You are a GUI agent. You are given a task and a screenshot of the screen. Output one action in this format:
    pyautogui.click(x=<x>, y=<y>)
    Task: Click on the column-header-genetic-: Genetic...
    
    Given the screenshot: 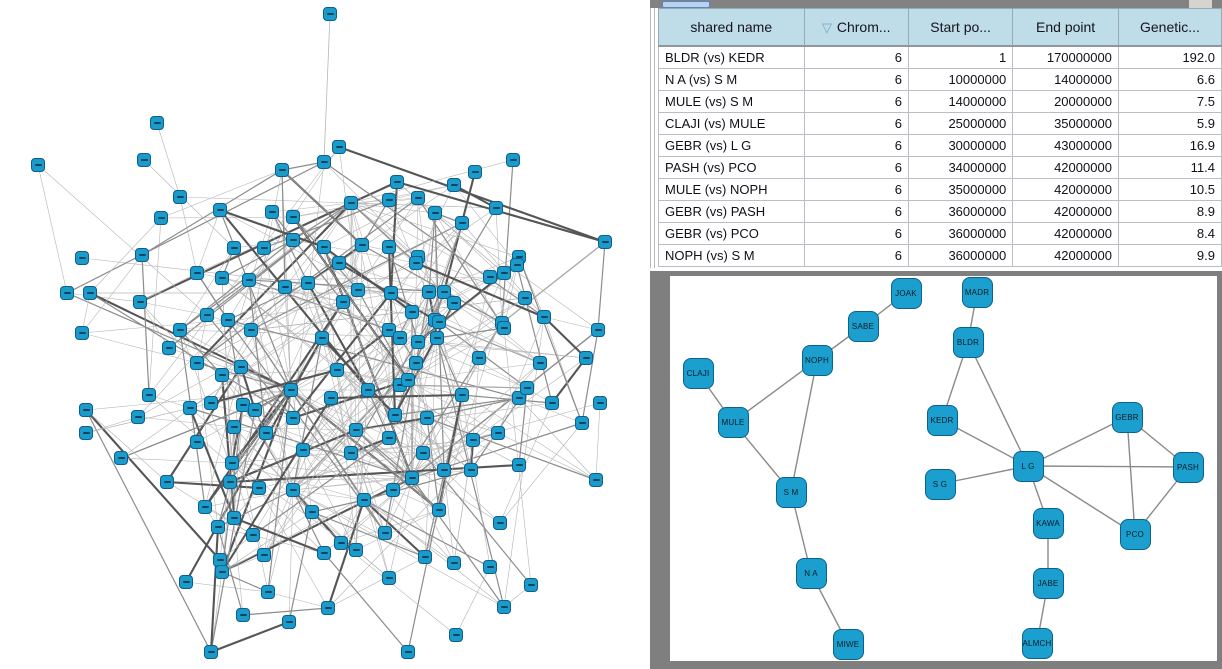 What is the action you would take?
    pyautogui.click(x=1169, y=27)
    